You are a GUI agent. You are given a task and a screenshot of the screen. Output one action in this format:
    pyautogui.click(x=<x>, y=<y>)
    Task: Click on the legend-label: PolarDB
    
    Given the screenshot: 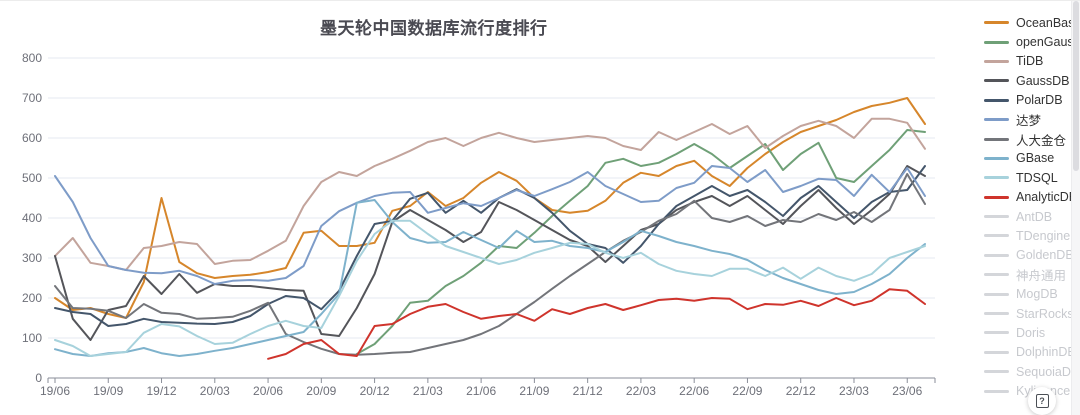 What is the action you would take?
    pyautogui.click(x=1039, y=100)
    